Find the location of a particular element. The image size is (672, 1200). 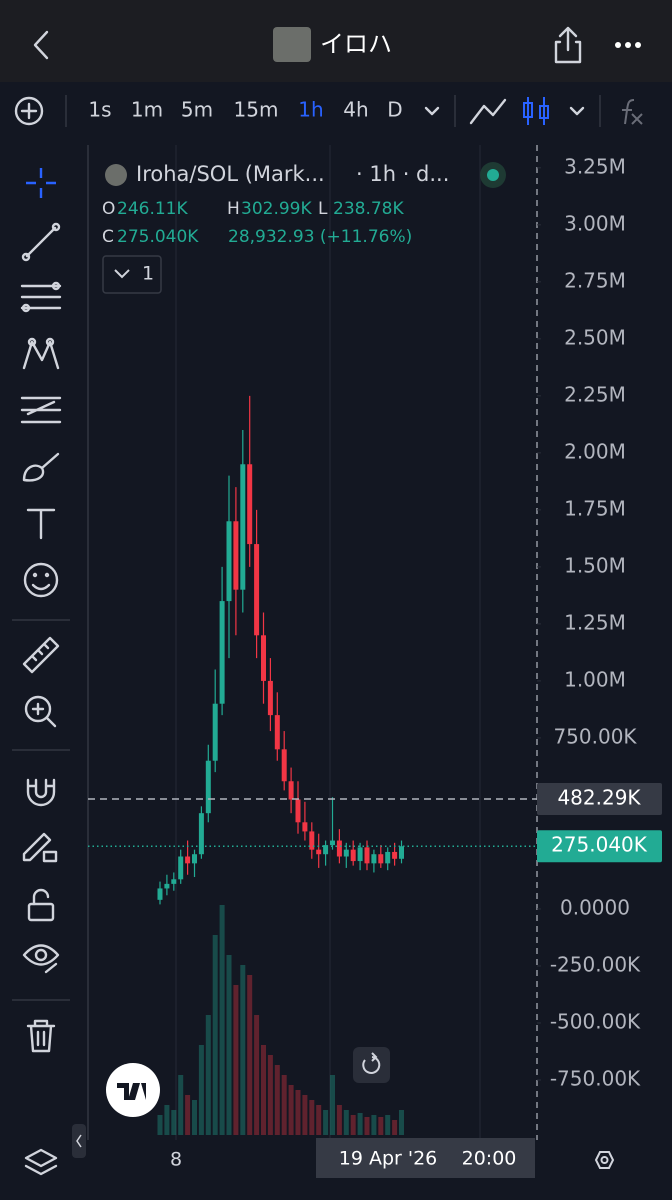

y-tick-label: 1.00M is located at coordinates (595, 679).